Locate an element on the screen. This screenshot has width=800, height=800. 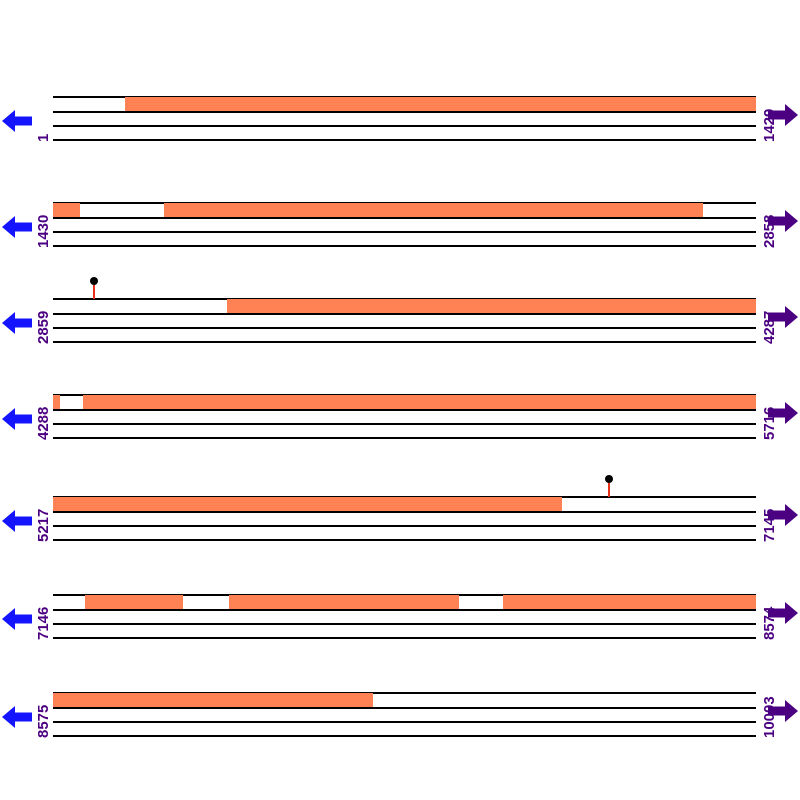
row-start-coordinate: 1430 is located at coordinates (43, 231).